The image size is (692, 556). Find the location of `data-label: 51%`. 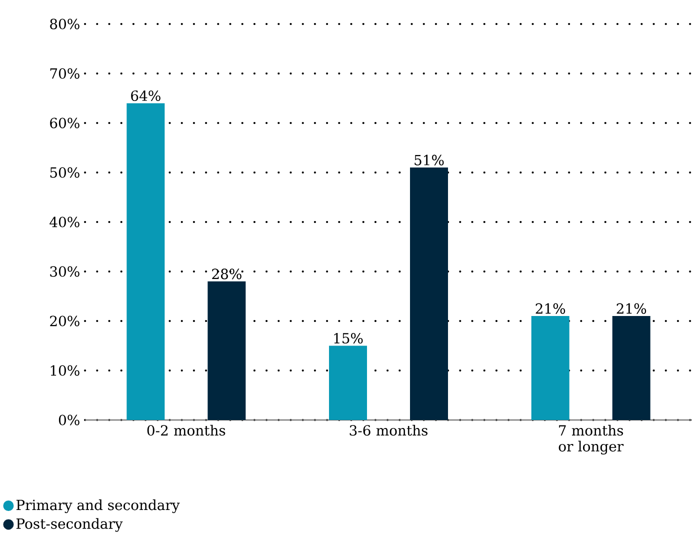

data-label: 51% is located at coordinates (429, 160).